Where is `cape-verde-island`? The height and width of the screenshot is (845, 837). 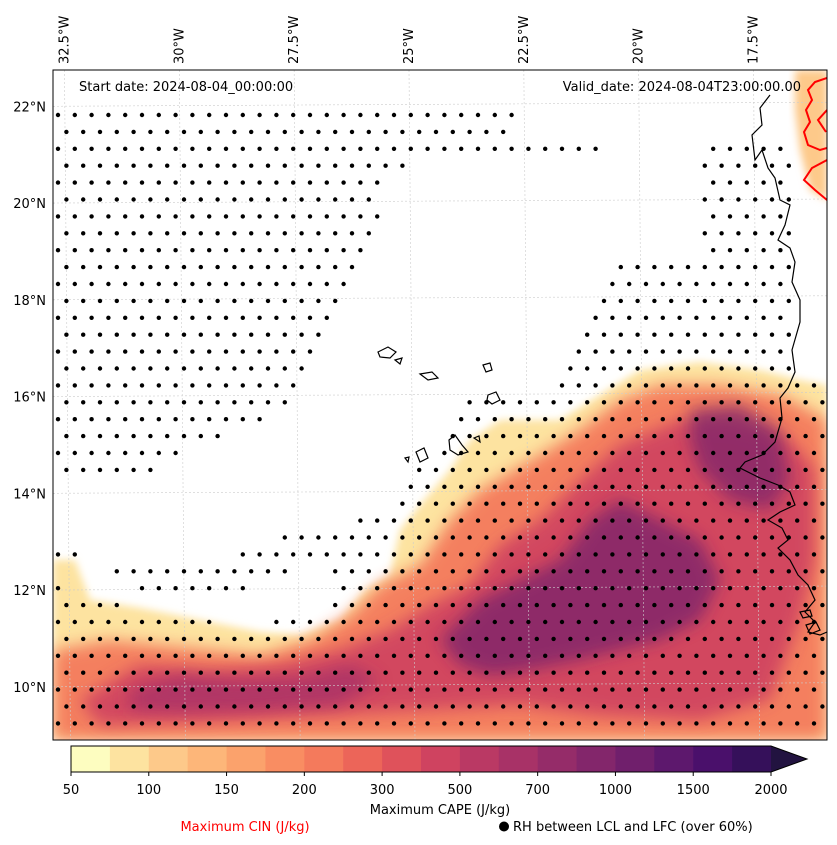 cape-verde-island is located at coordinates (487, 367).